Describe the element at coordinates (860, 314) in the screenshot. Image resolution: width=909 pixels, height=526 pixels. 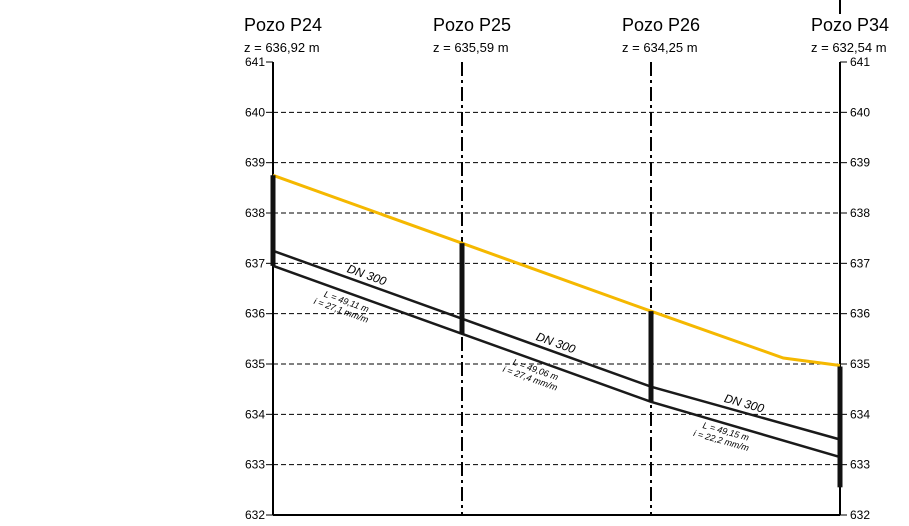
I see `right-tick-label: 636` at that location.